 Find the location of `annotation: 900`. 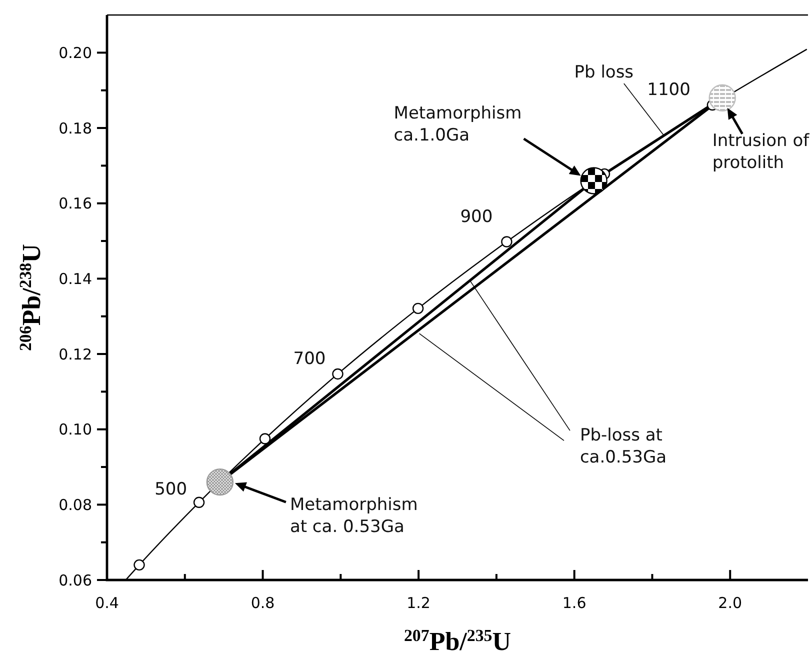

annotation: 900 is located at coordinates (476, 216).